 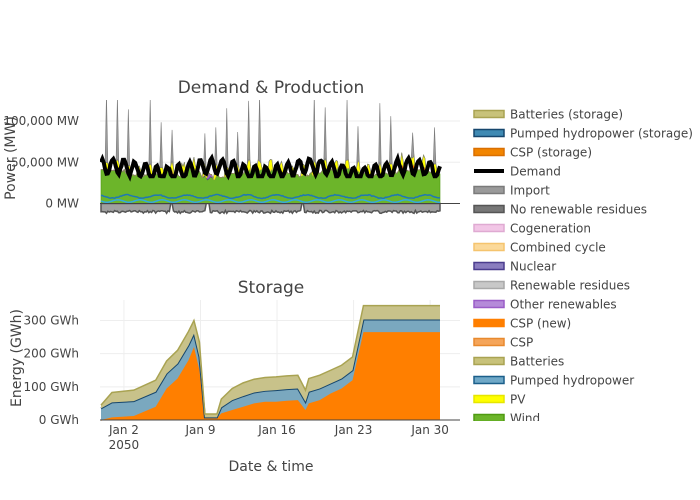 I want to click on production-y-axis-title: Power (MW), so click(x=11, y=158).